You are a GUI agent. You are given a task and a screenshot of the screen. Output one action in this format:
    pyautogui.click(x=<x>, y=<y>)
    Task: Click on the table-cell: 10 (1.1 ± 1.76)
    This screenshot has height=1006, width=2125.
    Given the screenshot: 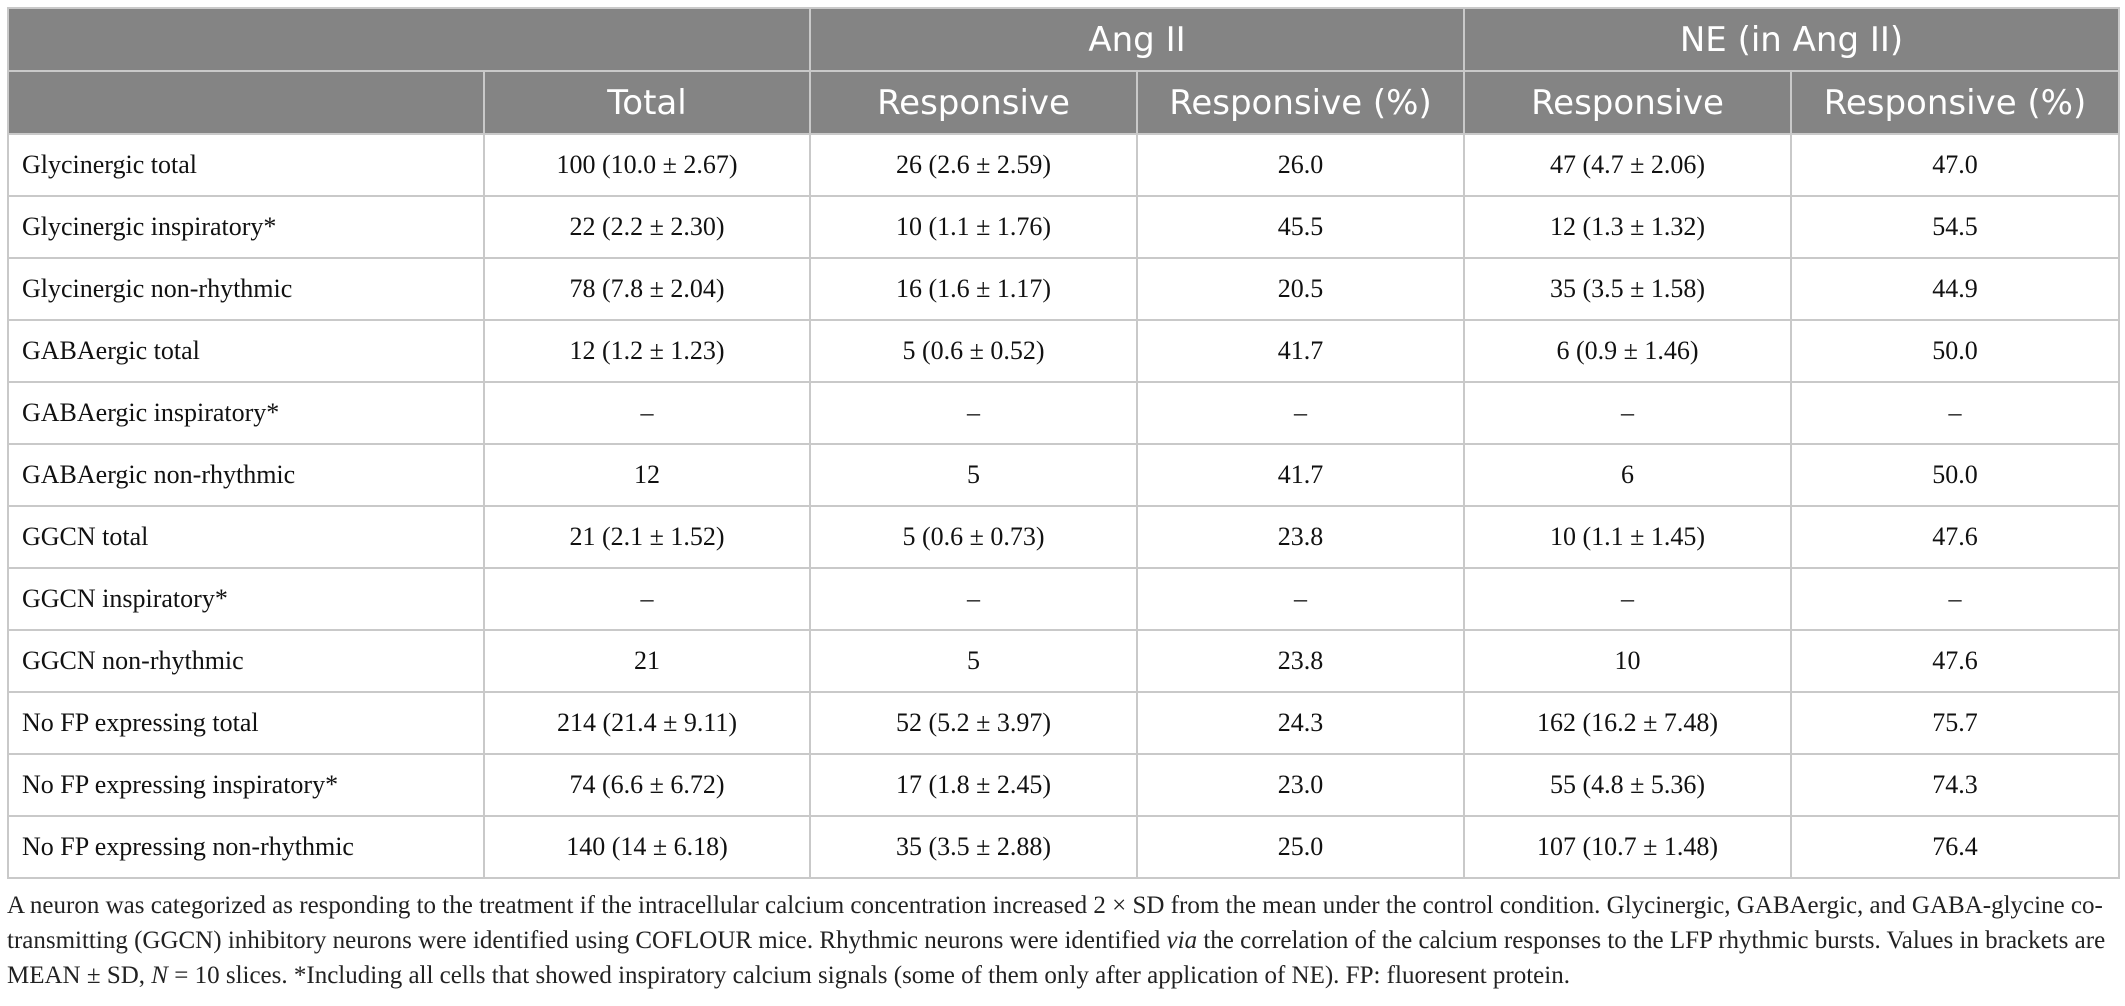 What is the action you would take?
    pyautogui.click(x=973, y=227)
    